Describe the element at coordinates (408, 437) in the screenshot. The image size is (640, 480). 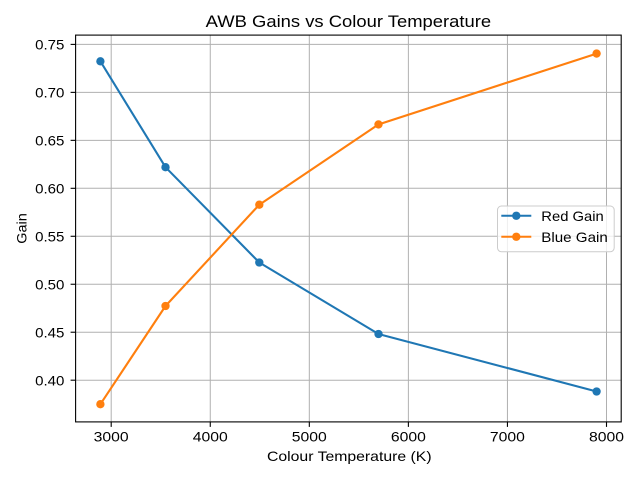
I see `svg-text: 6000` at that location.